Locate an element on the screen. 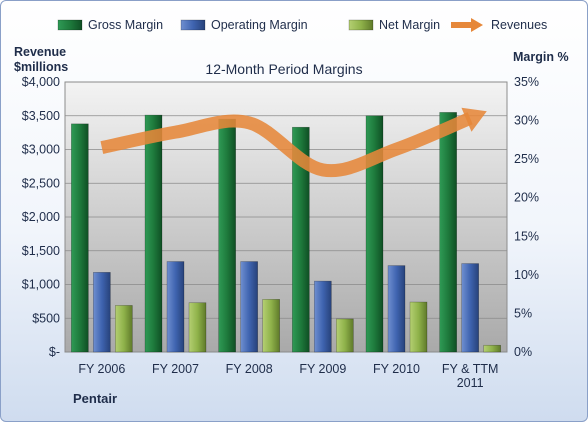 Image resolution: width=588 pixels, height=422 pixels. y-left-tick-label: $4,000 is located at coordinates (41, 82).